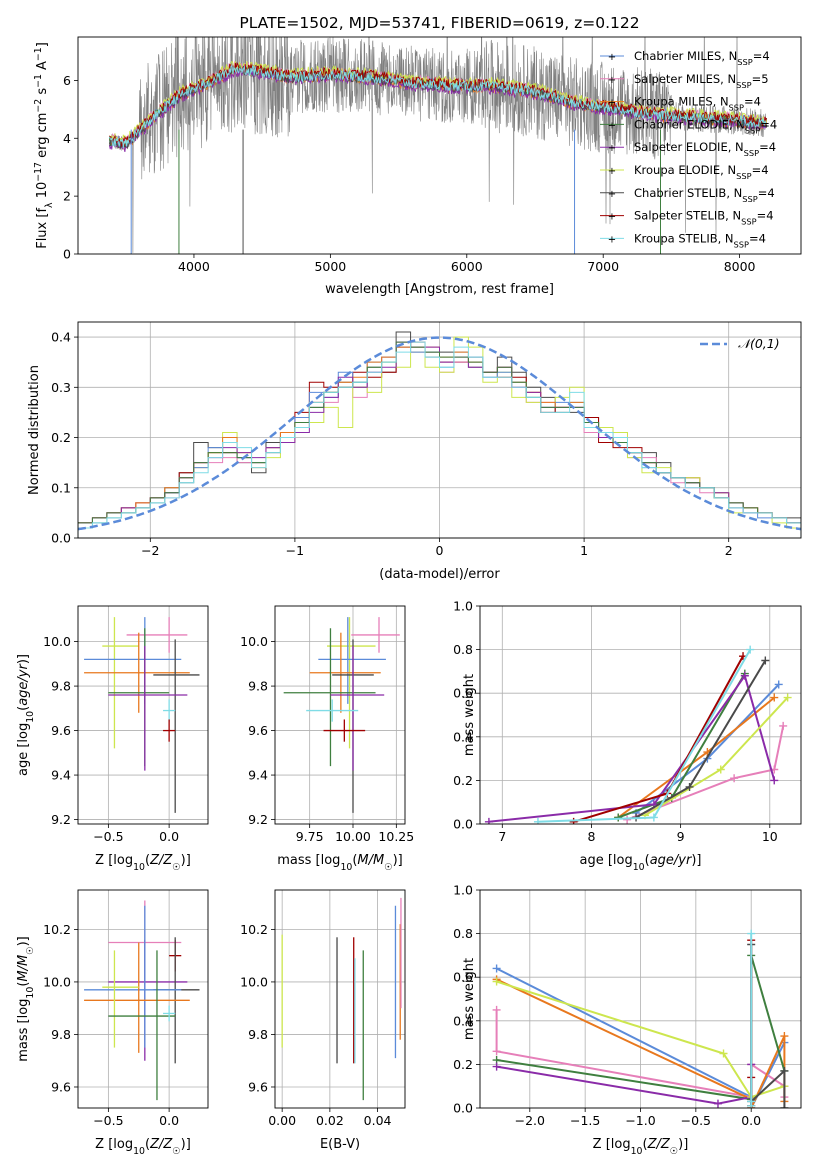  Describe the element at coordinates (258, 730) in the screenshot. I see `y-tick-label: 9.6` at that location.